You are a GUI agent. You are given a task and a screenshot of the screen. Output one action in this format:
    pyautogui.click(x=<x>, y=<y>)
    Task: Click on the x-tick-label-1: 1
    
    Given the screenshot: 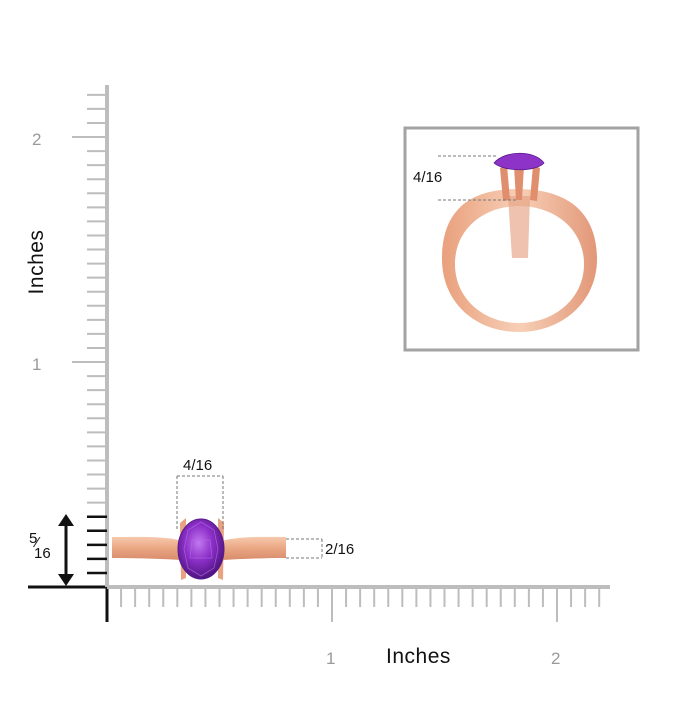 What is the action you would take?
    pyautogui.click(x=331, y=658)
    